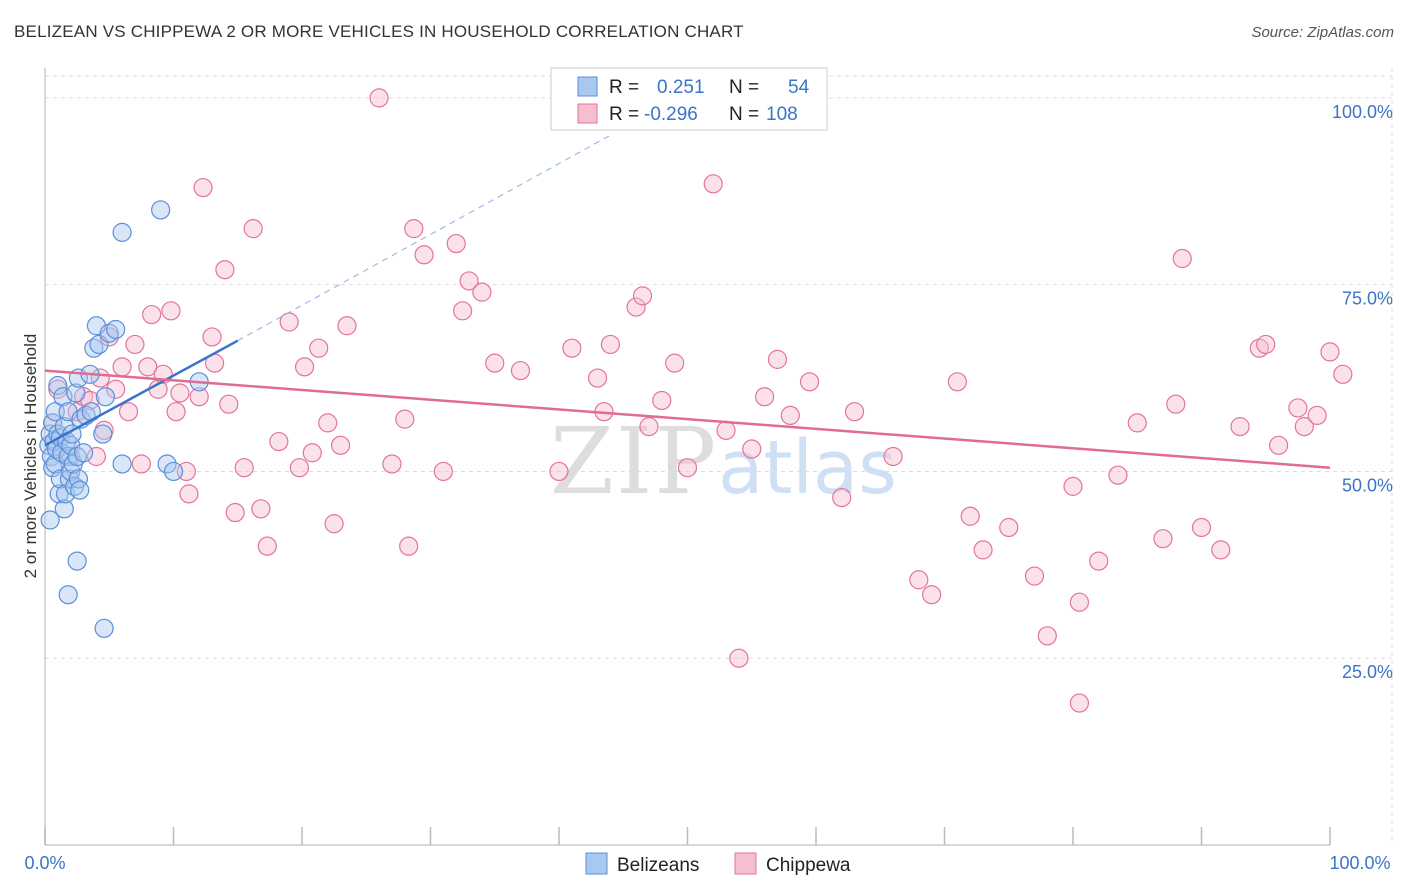  I want to click on y-tick-label: 100.0%, so click(1362, 112).